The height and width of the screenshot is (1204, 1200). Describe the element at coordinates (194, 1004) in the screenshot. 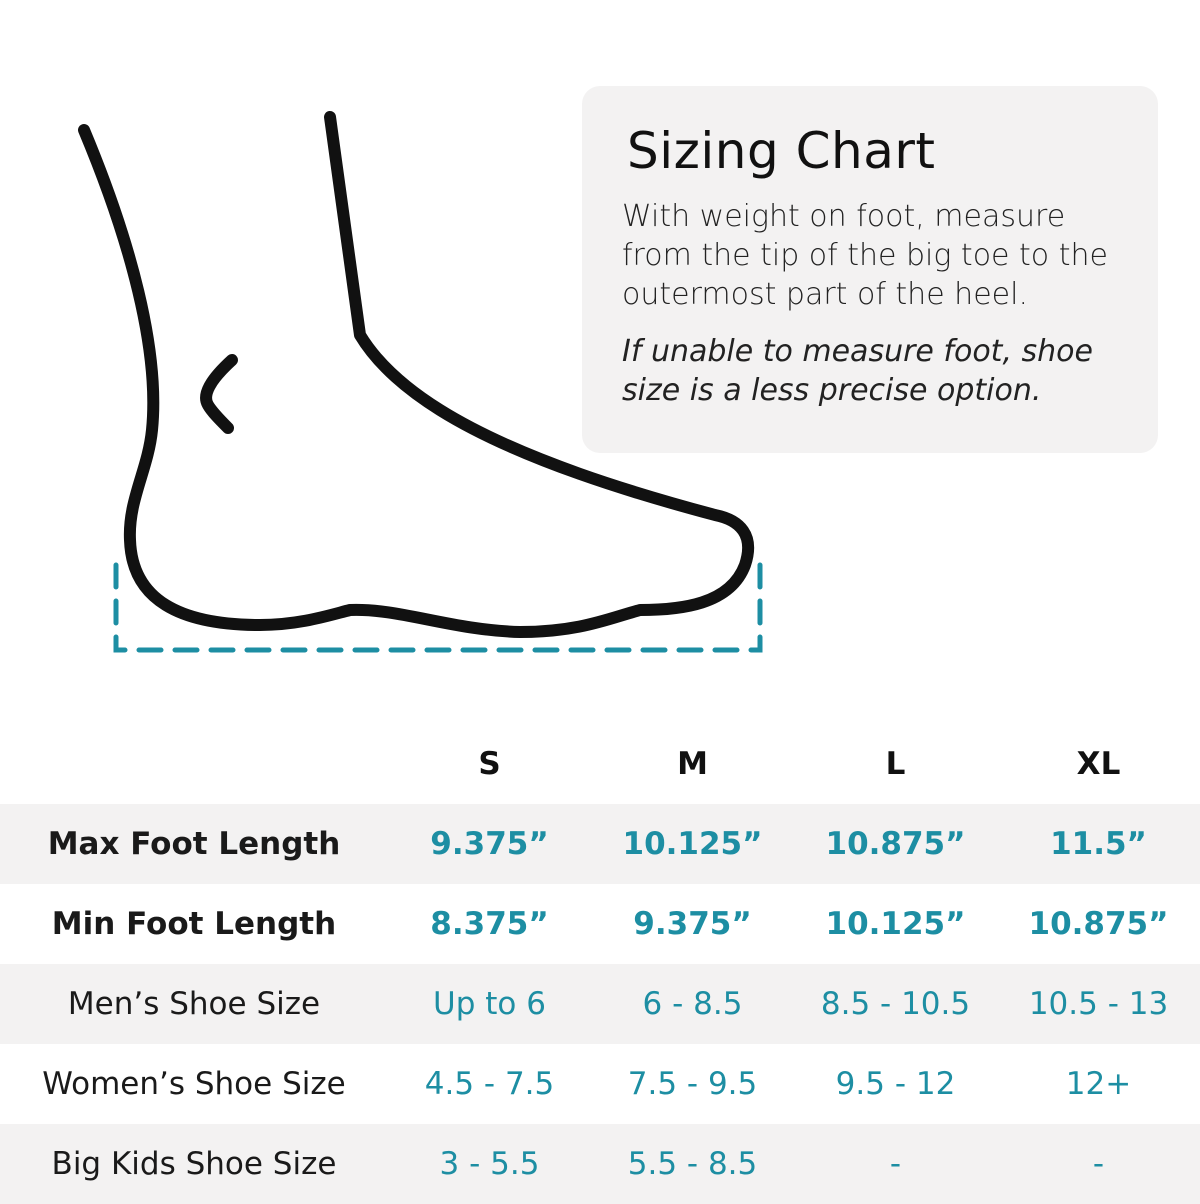

I see `row-label: Men’s Shoe Size` at that location.